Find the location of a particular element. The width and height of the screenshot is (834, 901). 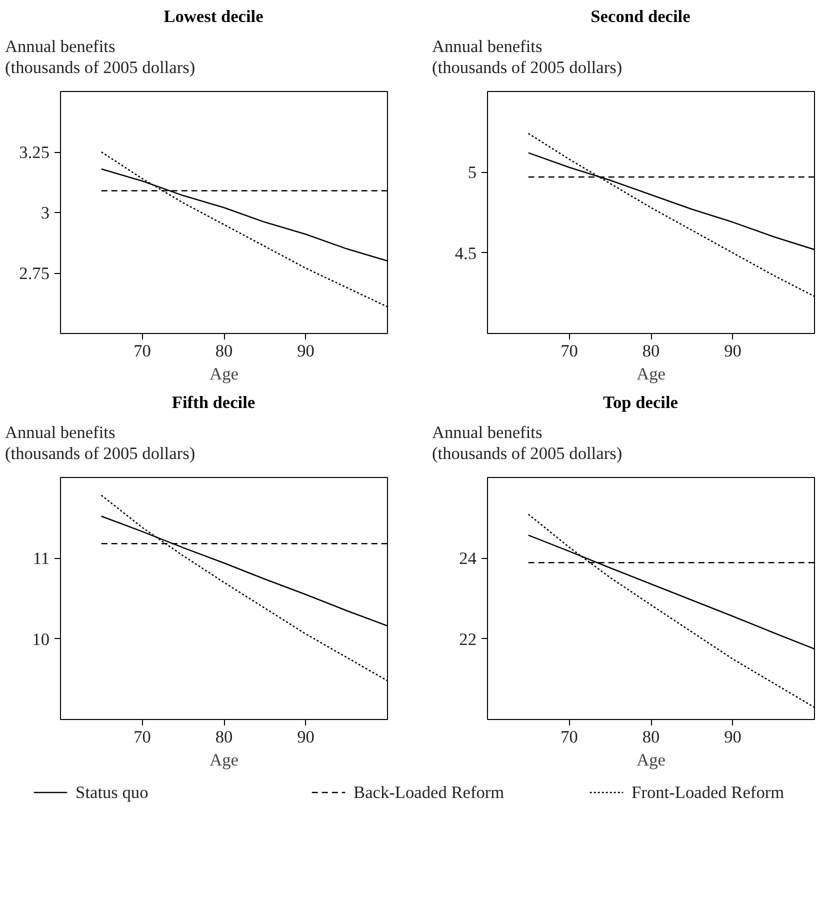

y-tick-label: 11 is located at coordinates (41, 558).